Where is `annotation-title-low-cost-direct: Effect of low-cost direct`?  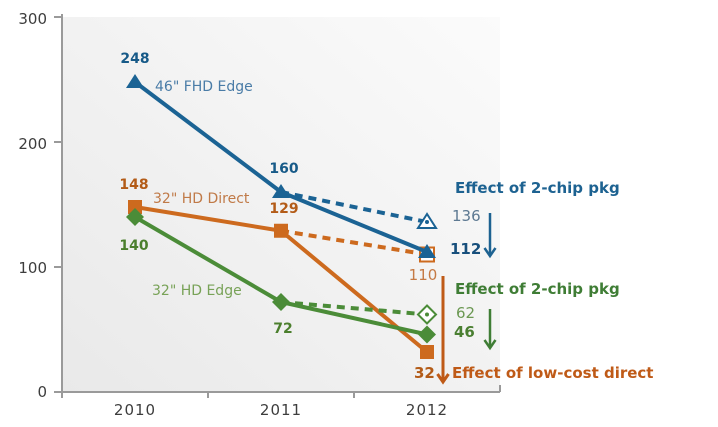
annotation-title-low-cost-direct: Effect of low-cost direct is located at coordinates (553, 373).